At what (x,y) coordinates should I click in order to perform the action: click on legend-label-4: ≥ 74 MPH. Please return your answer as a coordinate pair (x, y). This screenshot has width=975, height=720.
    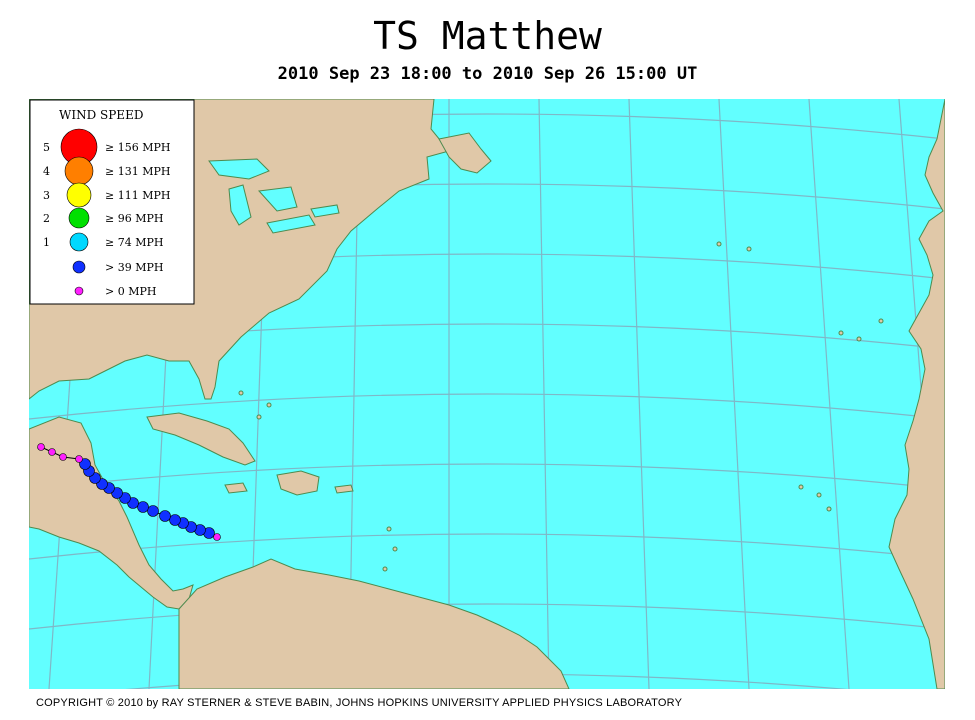
    Looking at the image, I should click on (134, 242).